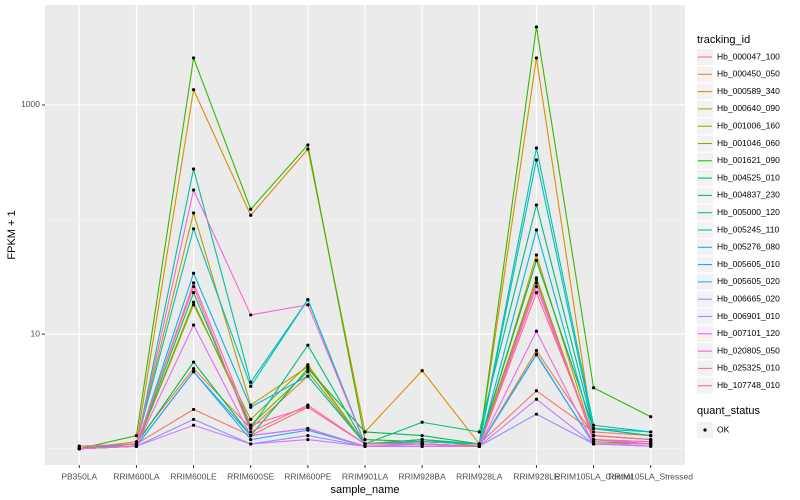 Image resolution: width=800 pixels, height=500 pixels. What do you see at coordinates (308, 476) in the screenshot?
I see `x-tick-label: RRIM600PE` at bounding box center [308, 476].